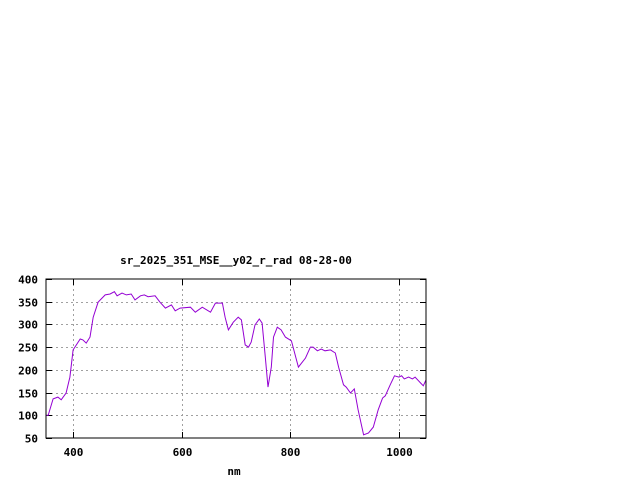 The width and height of the screenshot is (640, 480). I want to click on x-tick-label: 600, so click(183, 452).